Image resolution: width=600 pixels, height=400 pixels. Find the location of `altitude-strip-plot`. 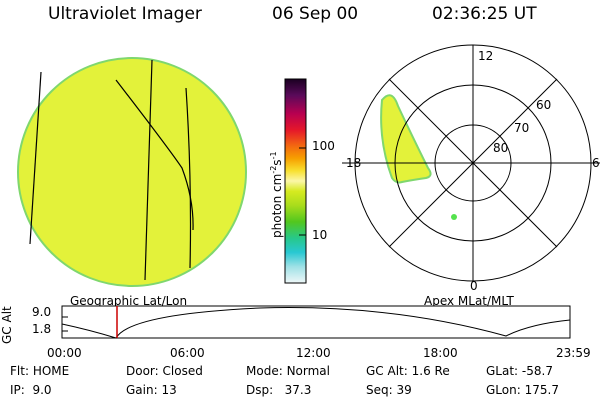

altitude-strip-plot is located at coordinates (316, 322).